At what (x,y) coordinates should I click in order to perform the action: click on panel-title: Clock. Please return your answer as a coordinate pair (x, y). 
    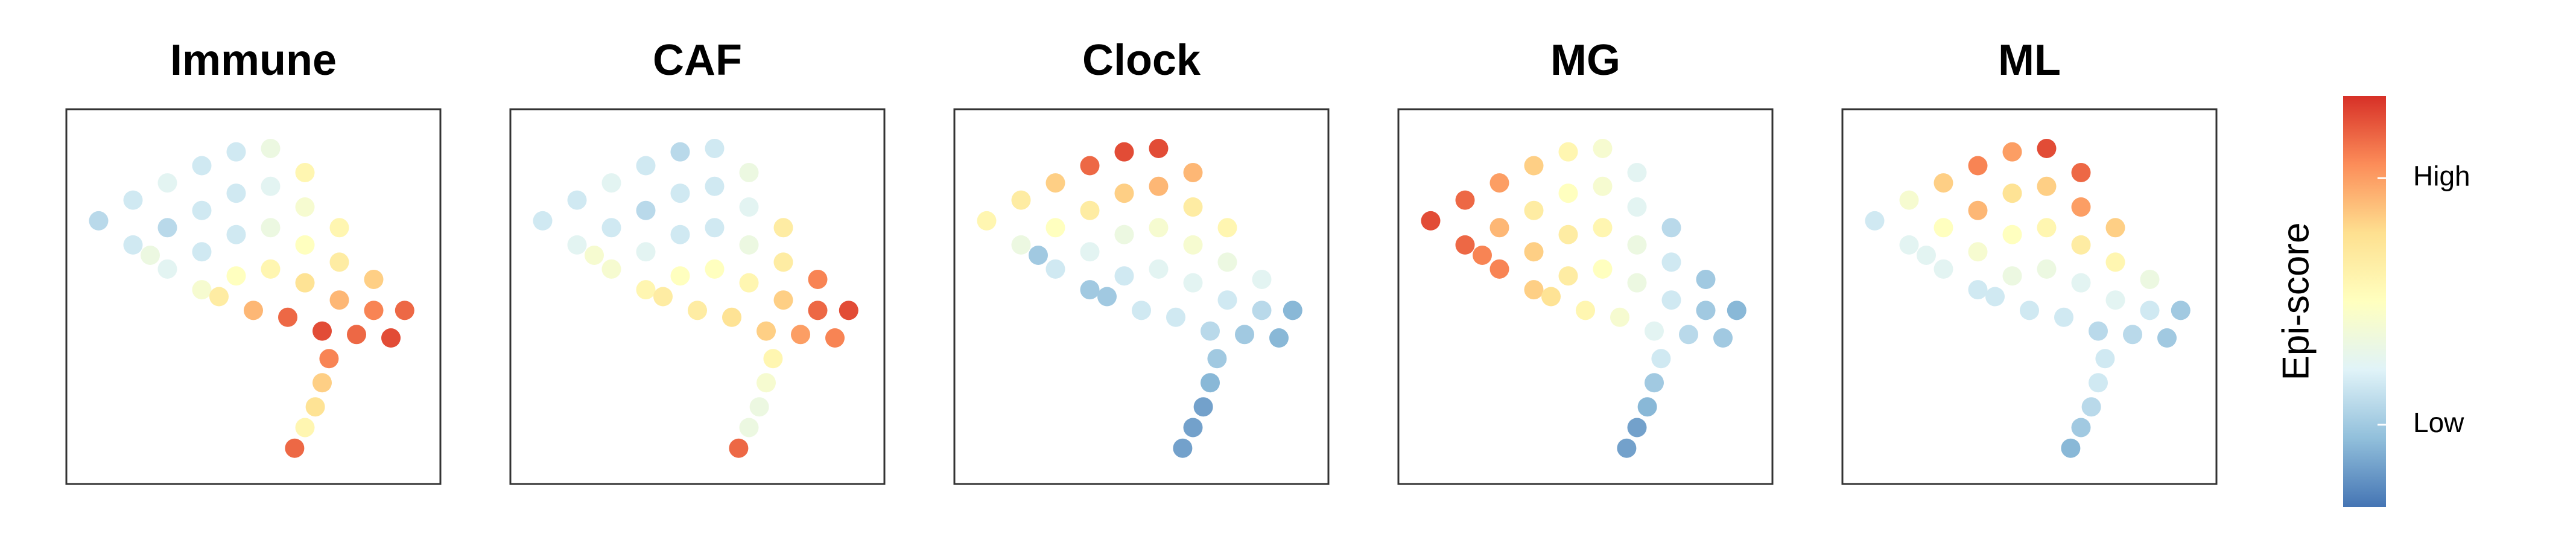
    Looking at the image, I should click on (1141, 60).